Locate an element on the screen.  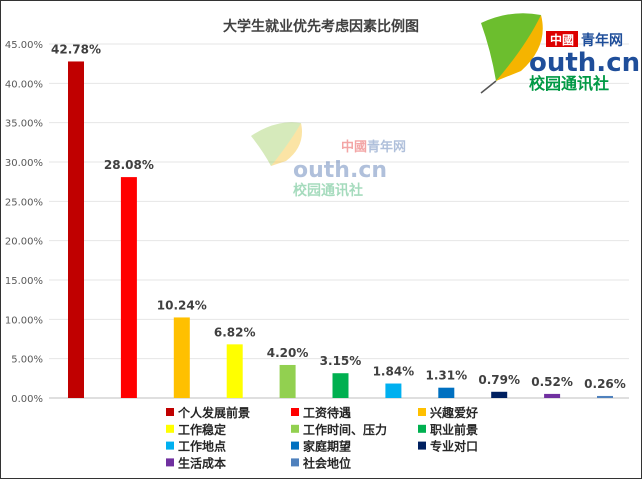
legend-label: 工作地点 is located at coordinates (202, 446).